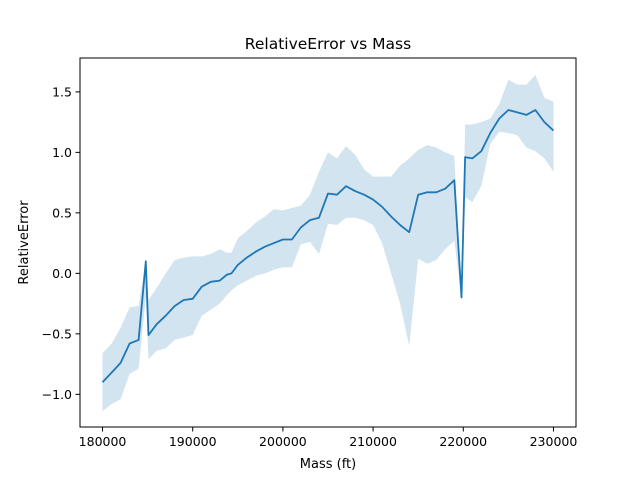  What do you see at coordinates (193, 441) in the screenshot?
I see `x-tick-label: 190000` at bounding box center [193, 441].